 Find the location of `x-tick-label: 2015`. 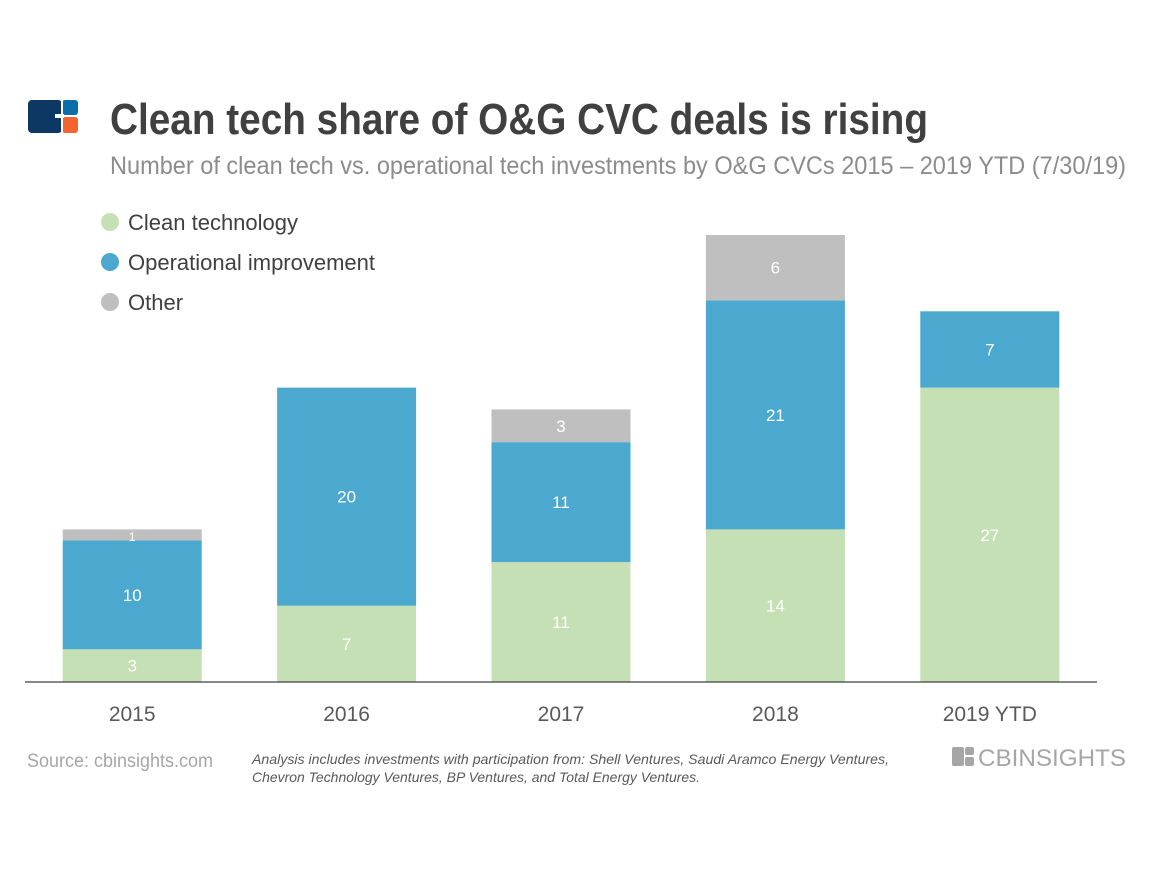

x-tick-label: 2015 is located at coordinates (132, 714).